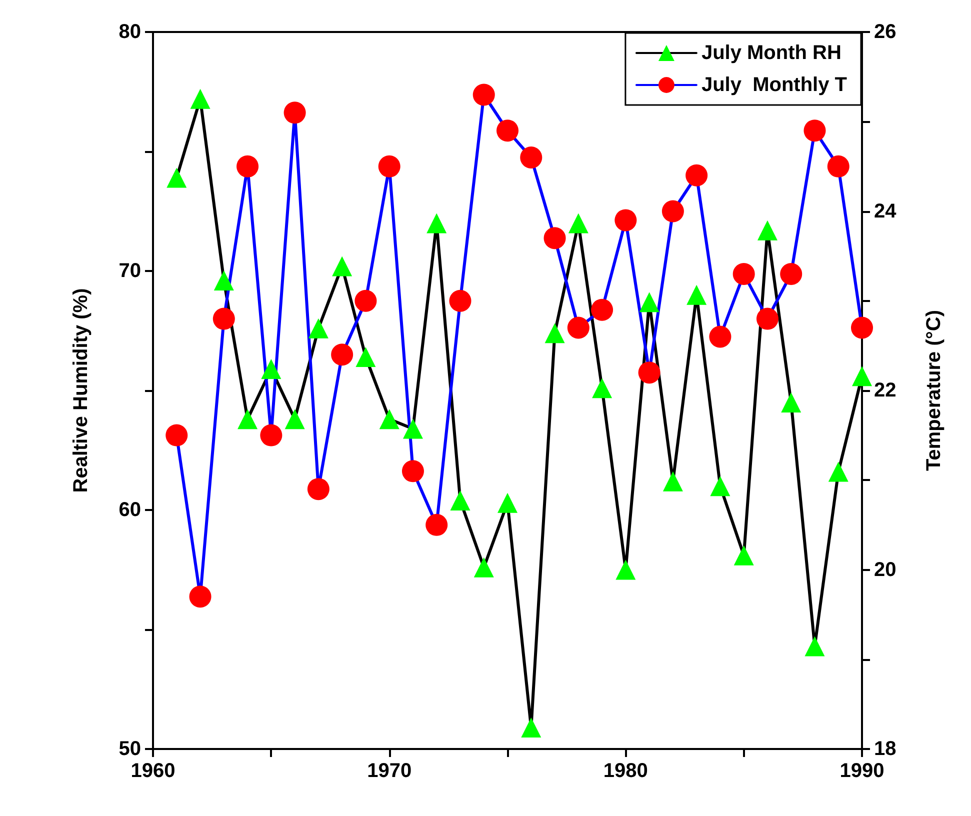 Image resolution: width=971 pixels, height=816 pixels. What do you see at coordinates (774, 85) in the screenshot?
I see `legend-label: July Monthly T` at bounding box center [774, 85].